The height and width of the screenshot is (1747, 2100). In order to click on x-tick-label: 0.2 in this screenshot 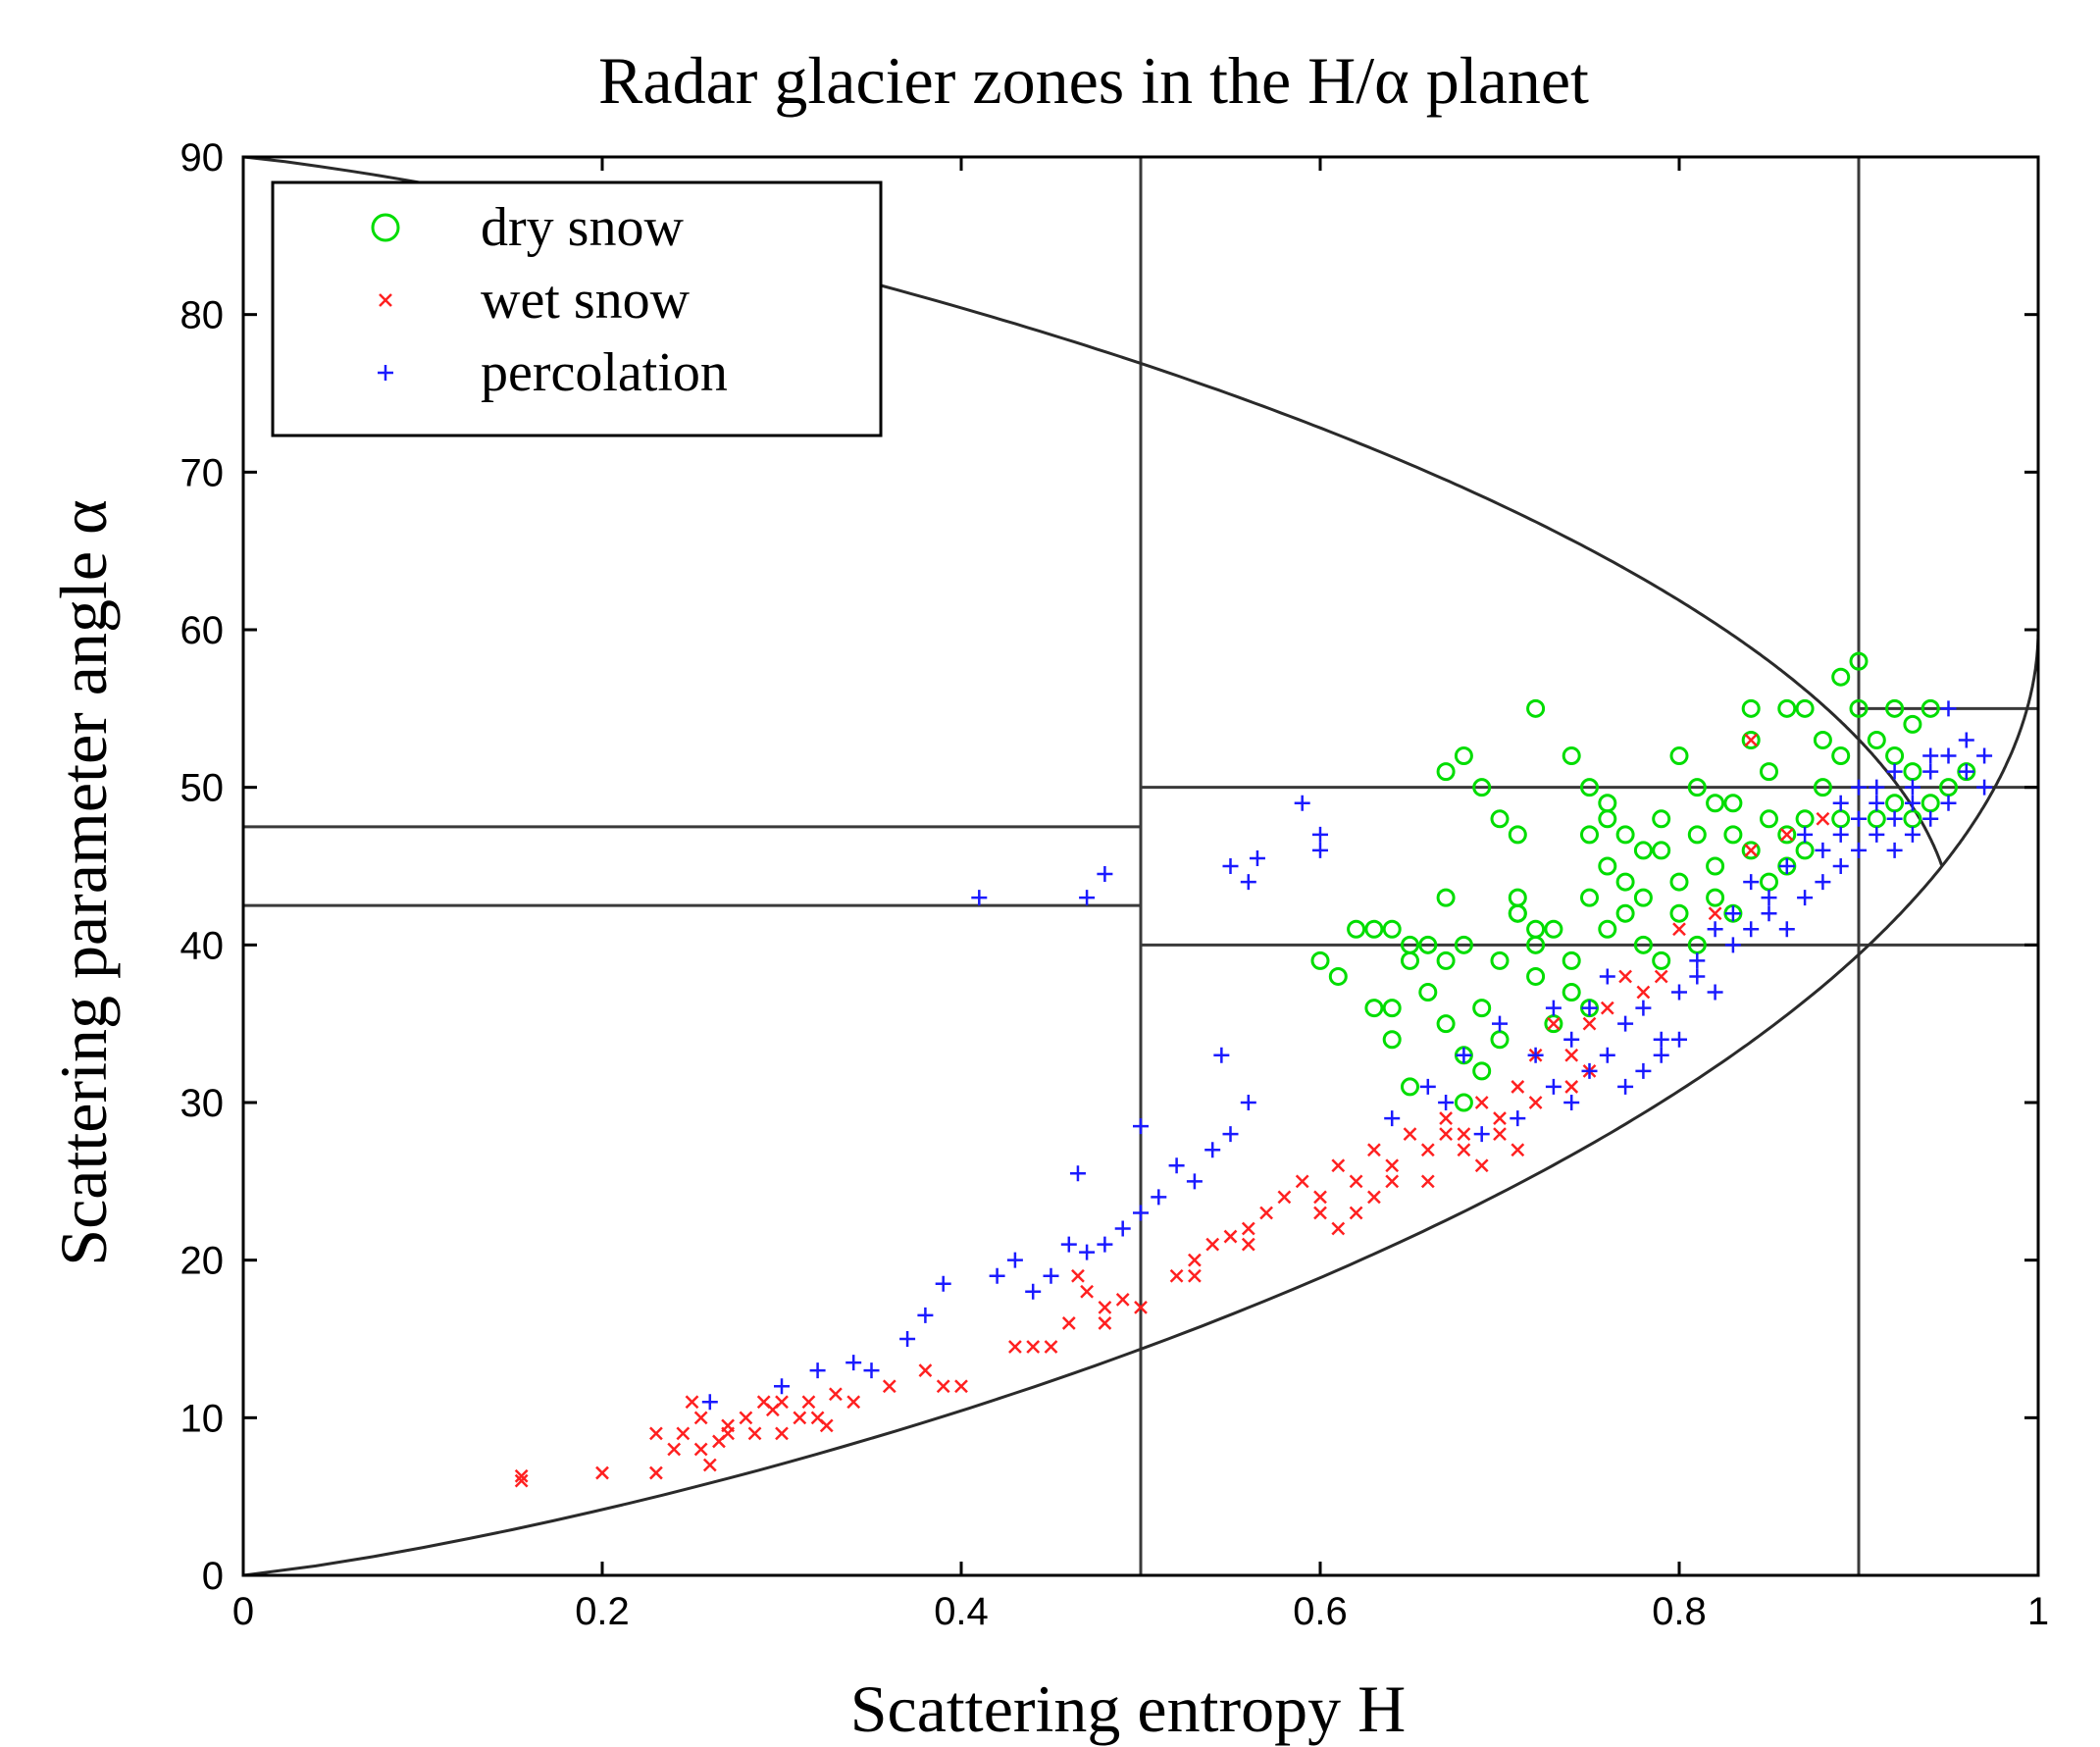, I will do `click(603, 1611)`.